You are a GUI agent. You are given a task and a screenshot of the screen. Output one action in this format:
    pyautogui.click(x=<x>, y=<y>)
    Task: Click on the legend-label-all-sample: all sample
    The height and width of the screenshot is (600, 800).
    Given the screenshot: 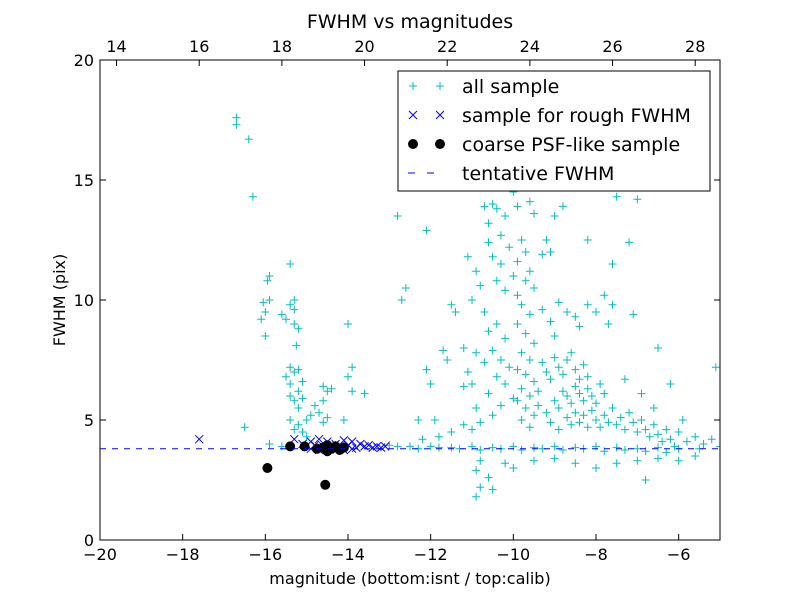 What is the action you would take?
    pyautogui.click(x=510, y=87)
    